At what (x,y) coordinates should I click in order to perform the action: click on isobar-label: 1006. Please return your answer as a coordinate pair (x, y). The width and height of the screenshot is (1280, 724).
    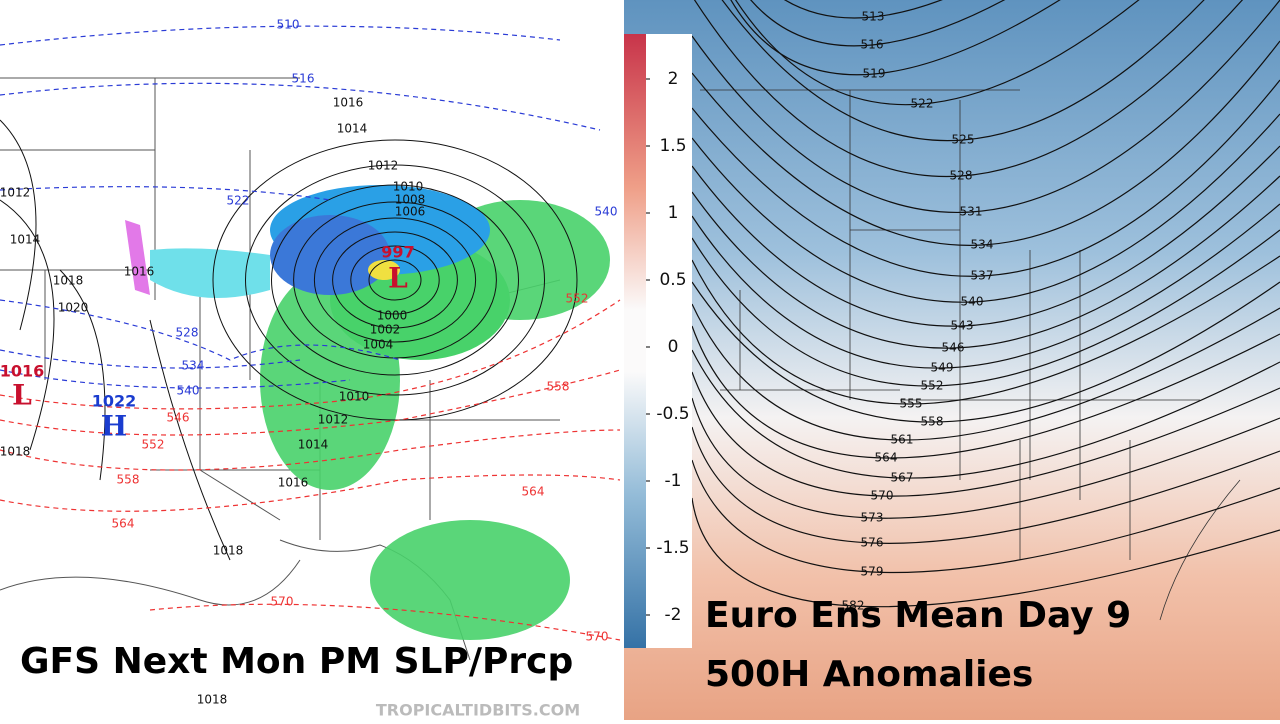
    Looking at the image, I should click on (410, 212).